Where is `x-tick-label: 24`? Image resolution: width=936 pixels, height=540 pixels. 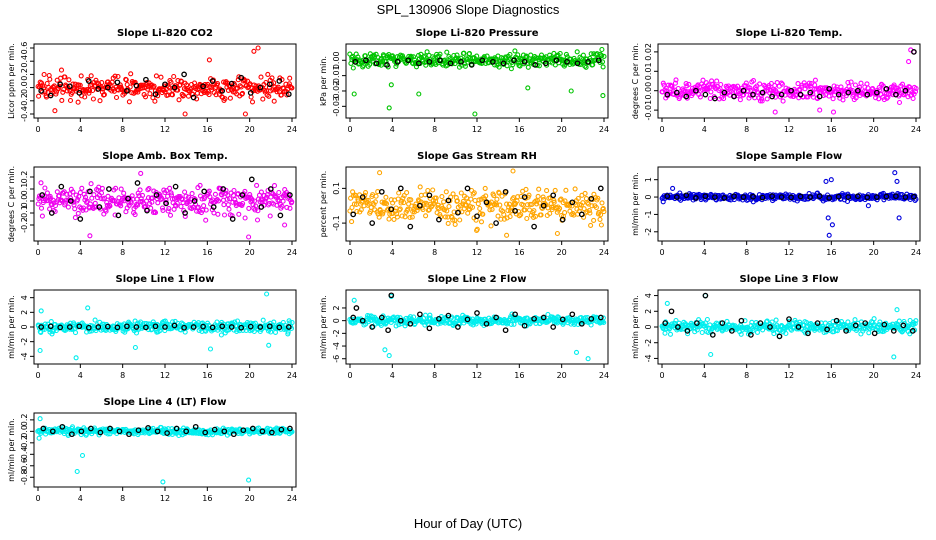
x-tick-label: 24 is located at coordinates (604, 252).